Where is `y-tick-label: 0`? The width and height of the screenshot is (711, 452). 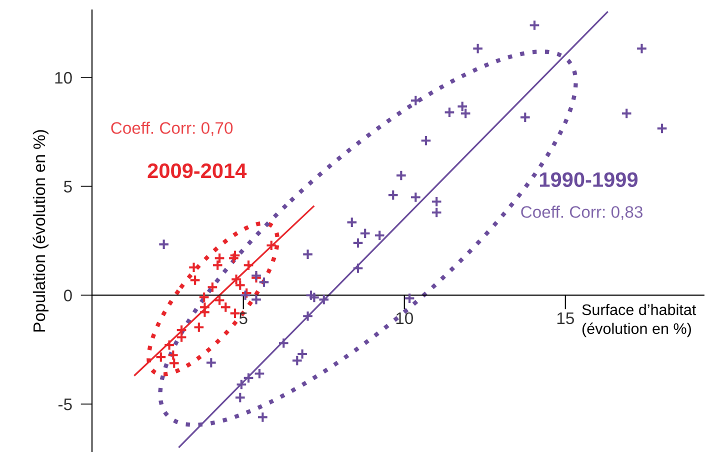 y-tick-label: 0 is located at coordinates (68, 296).